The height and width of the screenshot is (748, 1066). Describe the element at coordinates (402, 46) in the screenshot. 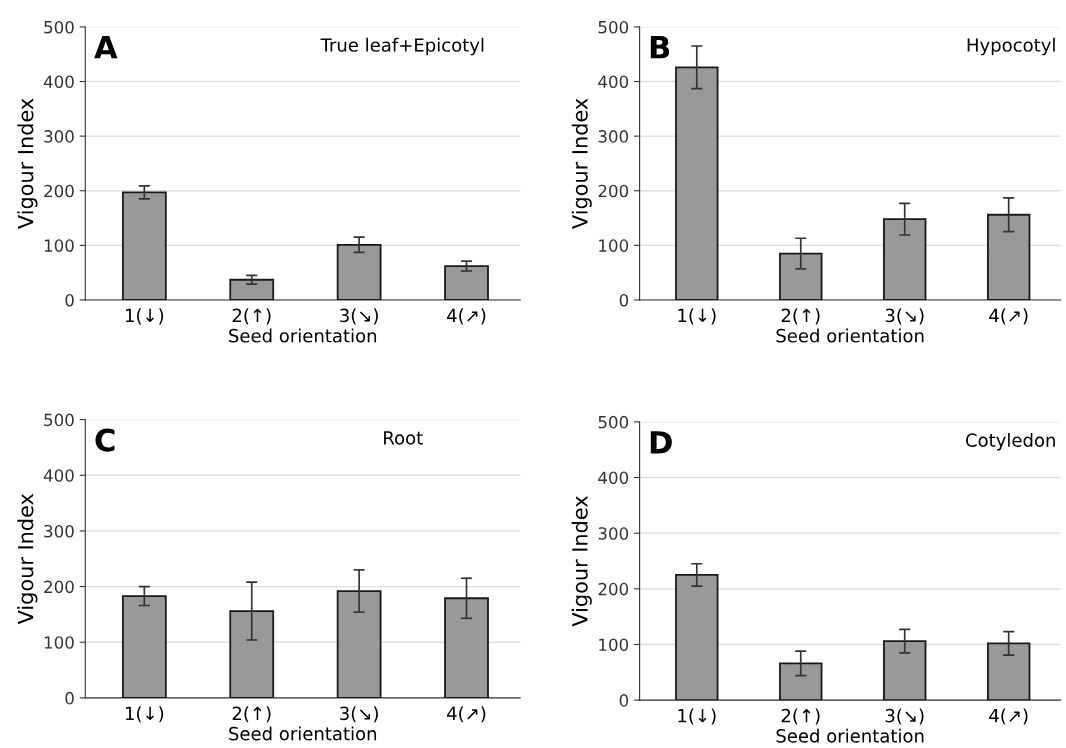

I see `text: True leaf+Epicotyl` at that location.